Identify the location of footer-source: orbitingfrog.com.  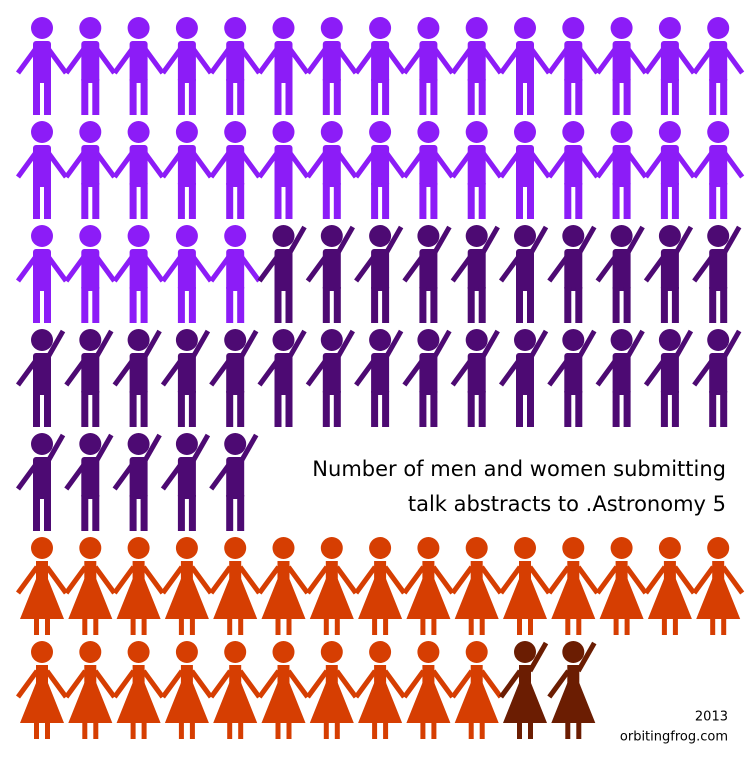
(674, 737).